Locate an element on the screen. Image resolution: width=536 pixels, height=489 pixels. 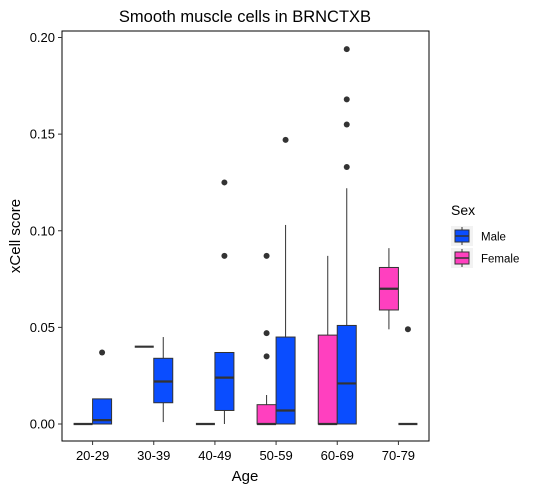
y-axis: 0.00 0.05 0.10 0.15 0.20 is located at coordinates (46, 231).